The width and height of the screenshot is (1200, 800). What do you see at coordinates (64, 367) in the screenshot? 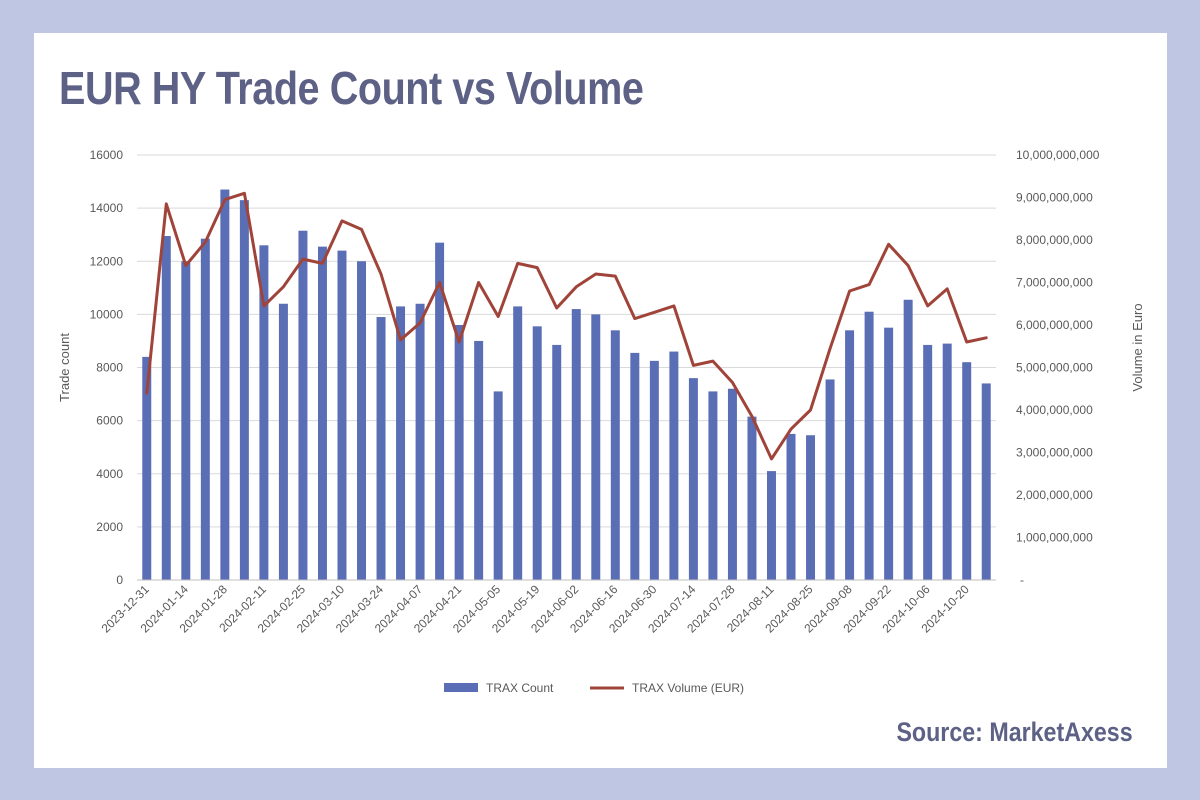
I see `y-left-axis-title: Trade count` at bounding box center [64, 367].